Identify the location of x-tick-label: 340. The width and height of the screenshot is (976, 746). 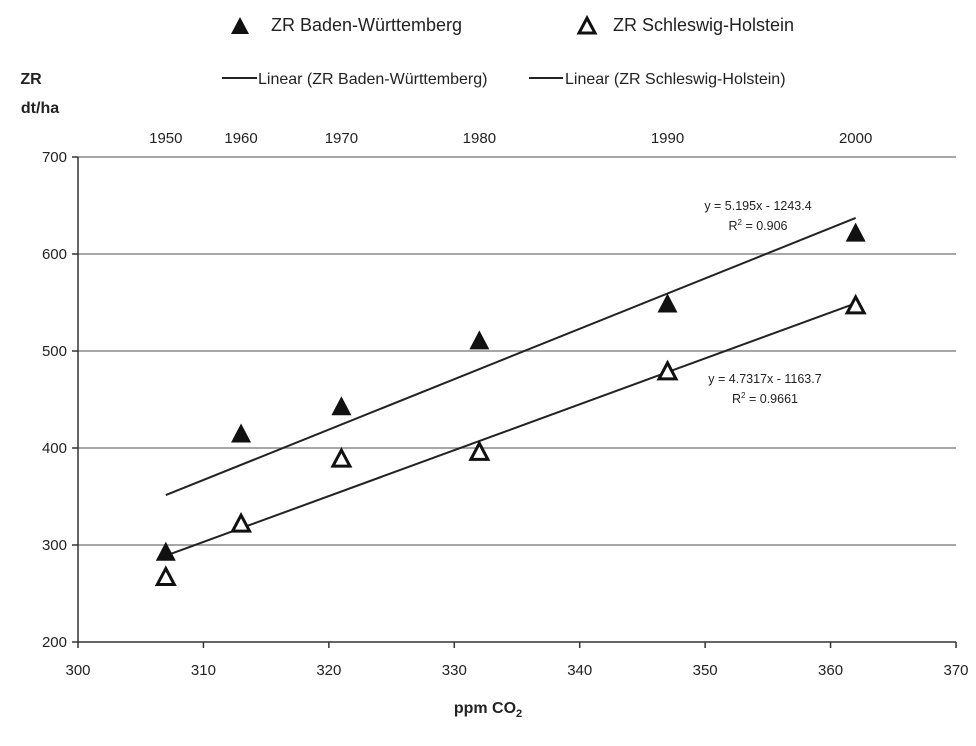
(579, 670).